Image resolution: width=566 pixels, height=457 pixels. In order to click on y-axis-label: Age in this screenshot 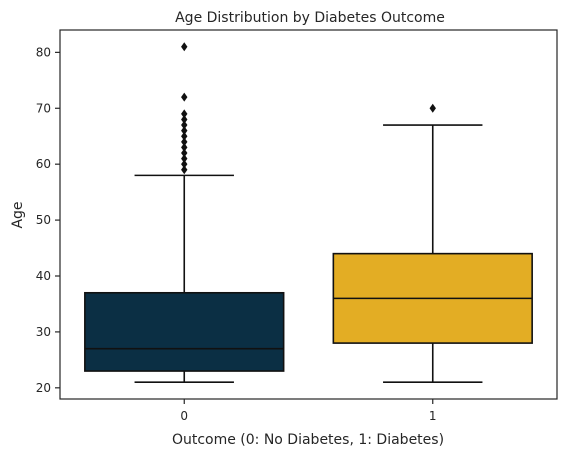, I will do `click(18, 214)`.